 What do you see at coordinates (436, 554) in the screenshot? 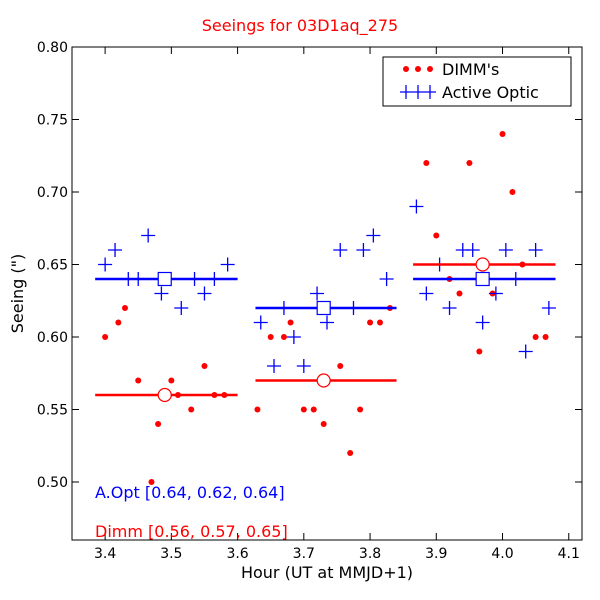
I see `x-tick-label: 3.9` at bounding box center [436, 554].